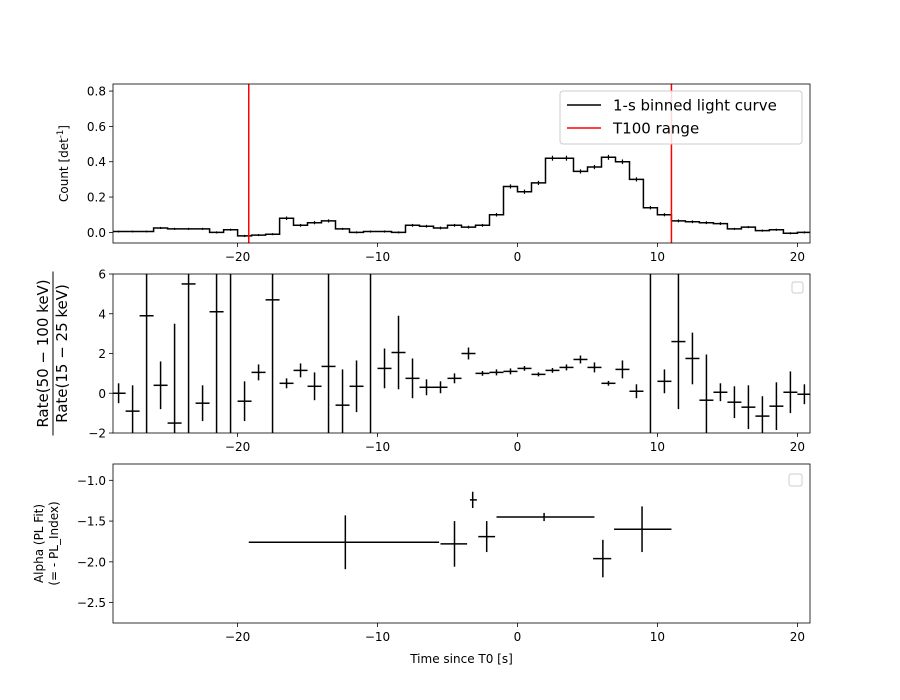  What do you see at coordinates (97, 434) in the screenshot?
I see `y-tick-label-2-0: −2` at bounding box center [97, 434].